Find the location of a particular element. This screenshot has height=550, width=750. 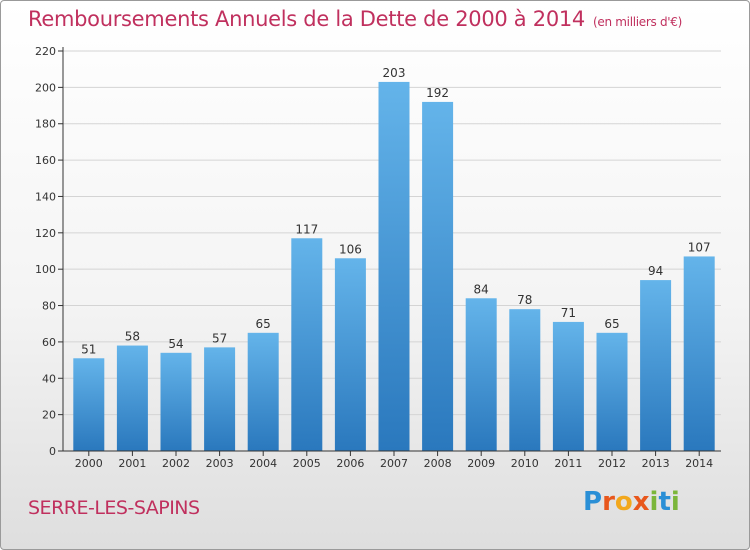

logo-letter: P is located at coordinates (593, 502).